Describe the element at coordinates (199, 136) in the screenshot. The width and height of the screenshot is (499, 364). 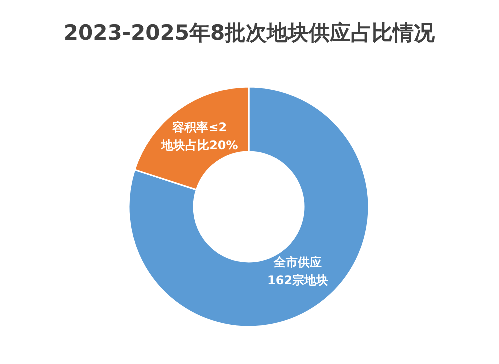
I see `slice-label: 容积率≤2 地块占比20%` at that location.